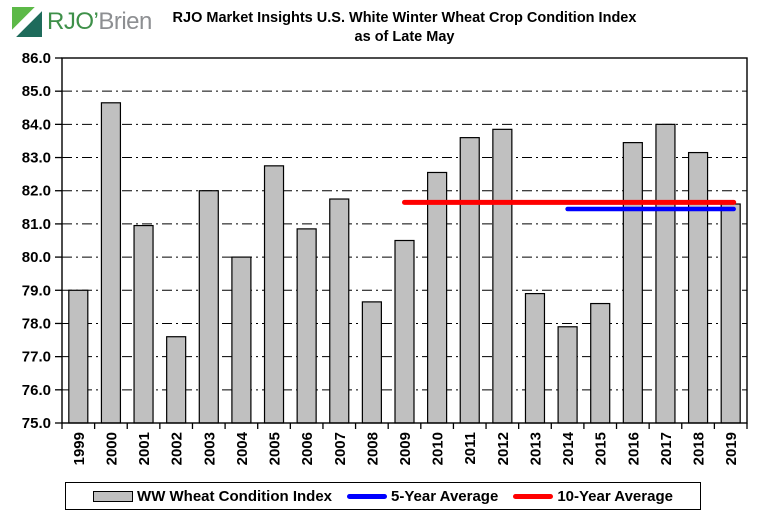  What do you see at coordinates (125, 21) in the screenshot?
I see `logo-text-brien: Brien` at bounding box center [125, 21].